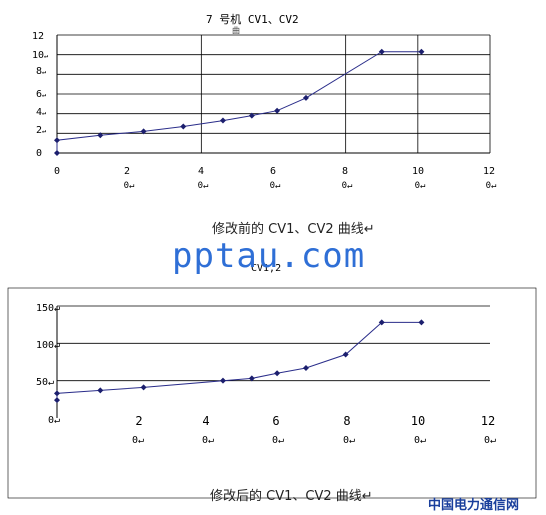  Describe the element at coordinates (293, 229) in the screenshot. I see `chart1-caption: 修改前的 CV1、CV2 曲线↵` at that location.